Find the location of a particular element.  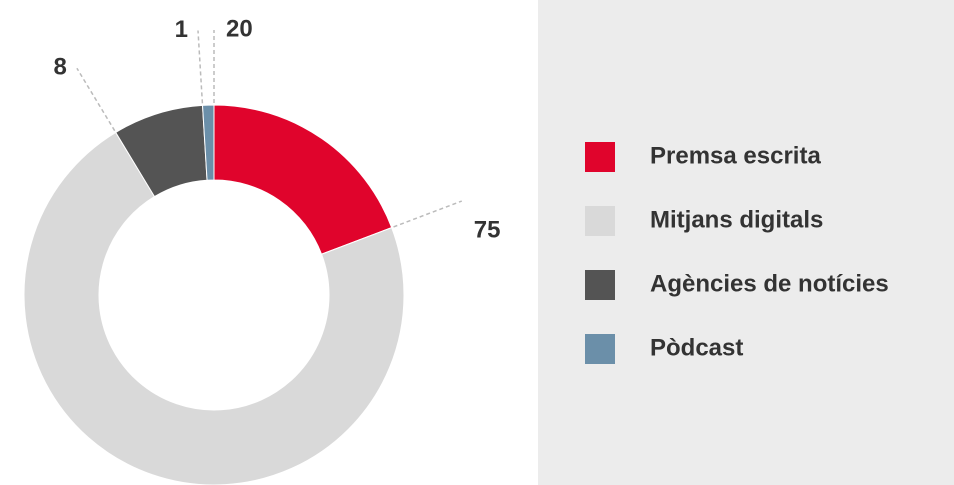

value-label: 1 is located at coordinates (181, 29).